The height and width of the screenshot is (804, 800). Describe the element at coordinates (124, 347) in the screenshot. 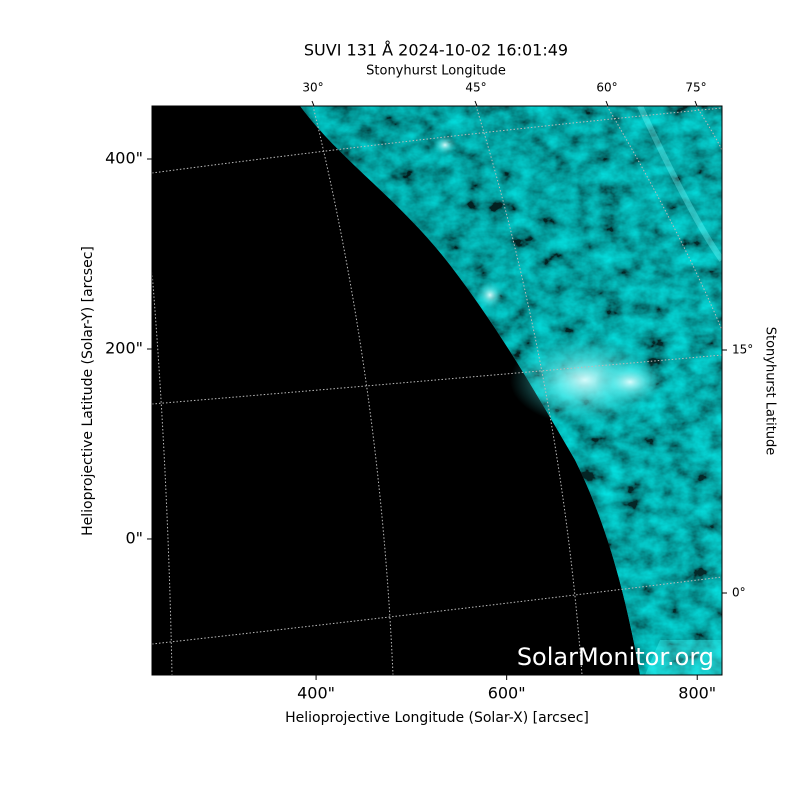

I see `y-tick-label: 200"` at that location.